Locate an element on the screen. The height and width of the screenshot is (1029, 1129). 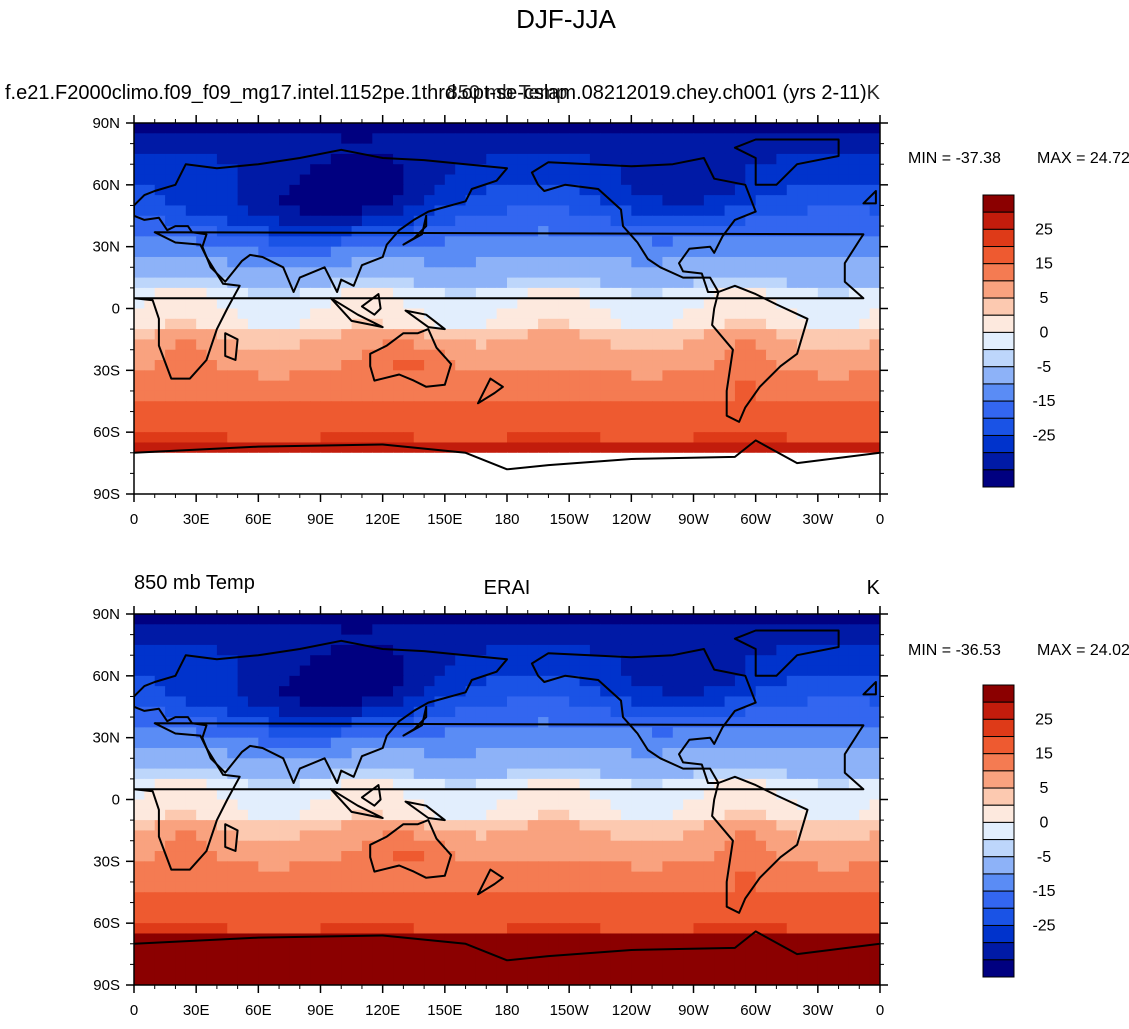
y-tick-label: 60N is located at coordinates (106, 185).